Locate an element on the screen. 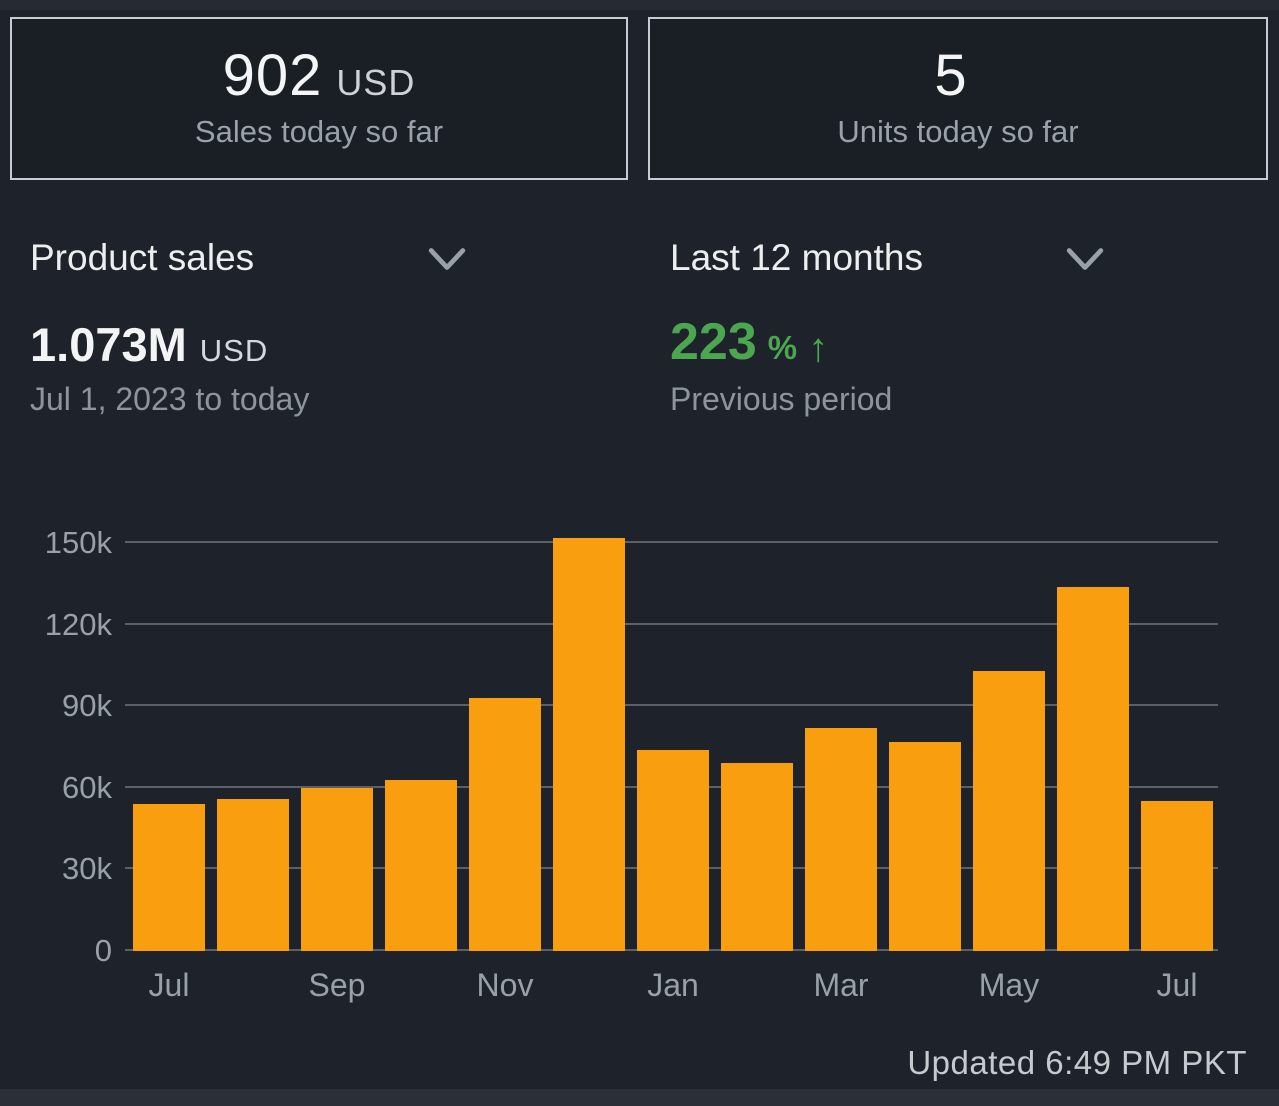 The image size is (1279, 1106). metric-date-range: Jul 1, 2023 to today is located at coordinates (170, 399).